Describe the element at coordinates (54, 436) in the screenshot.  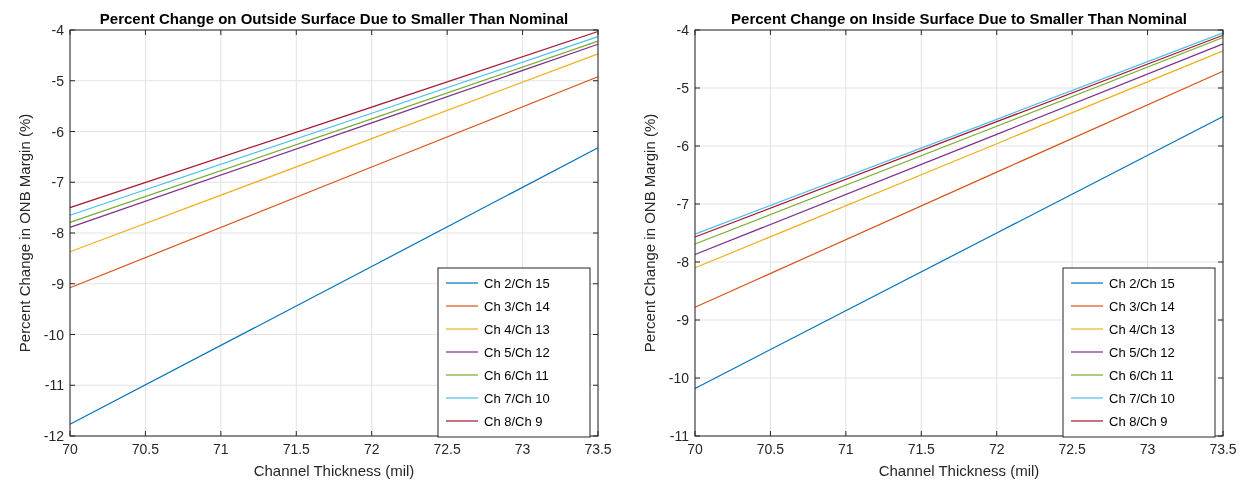
I see `y-tick-label: -12` at that location.